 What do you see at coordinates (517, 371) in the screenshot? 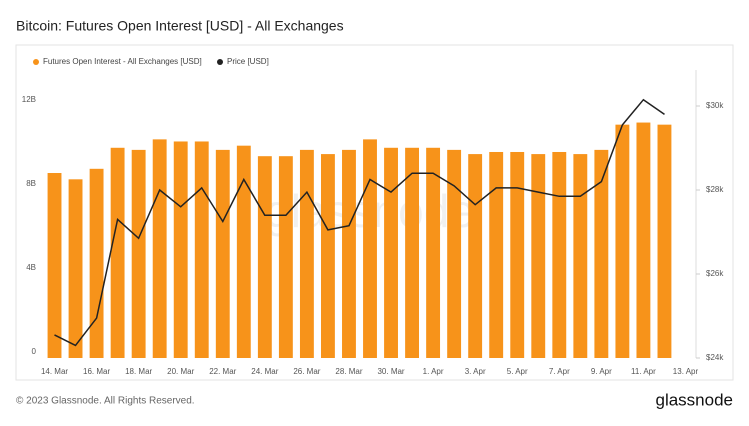
I see `x-tick-label: 5. Apr` at bounding box center [517, 371].